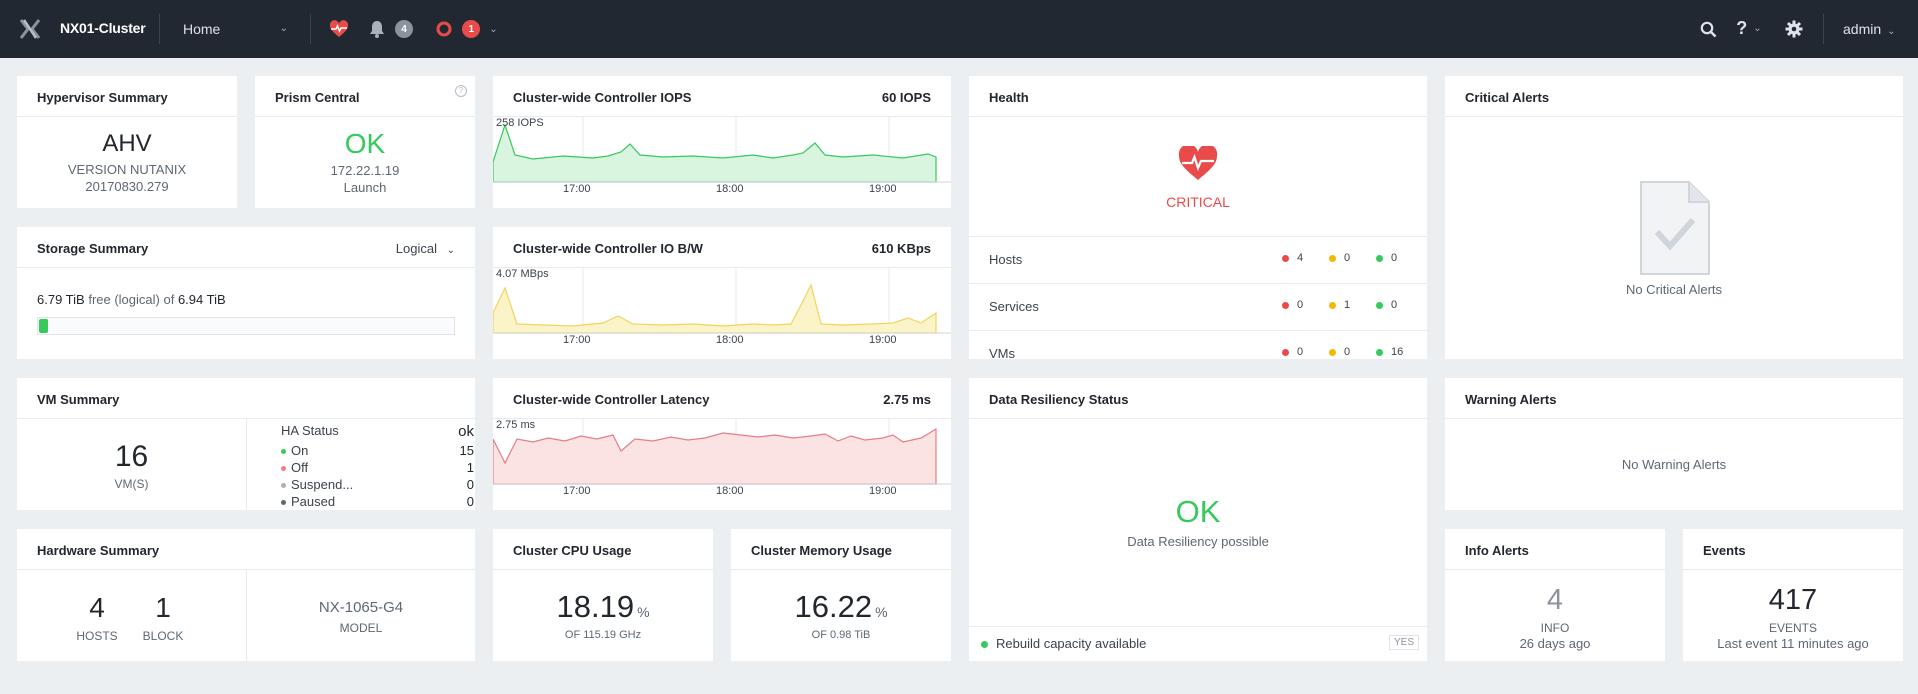 The image size is (1918, 694). I want to click on hypervisor-name: AHV, so click(127, 143).